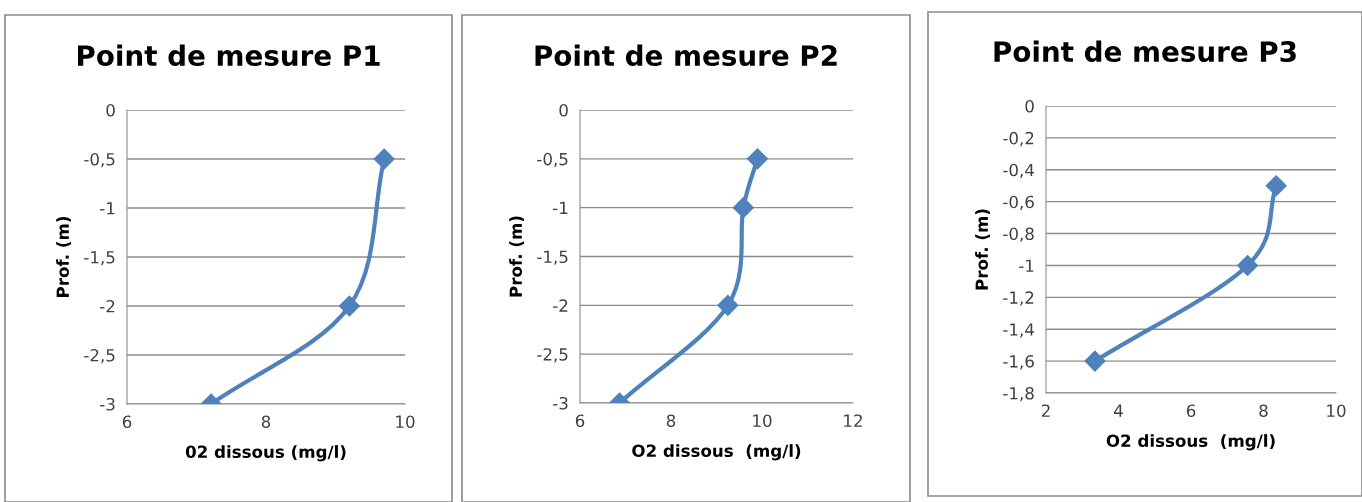  Describe the element at coordinates (1018, 202) in the screenshot. I see `y-tick-label: -0,6` at that location.